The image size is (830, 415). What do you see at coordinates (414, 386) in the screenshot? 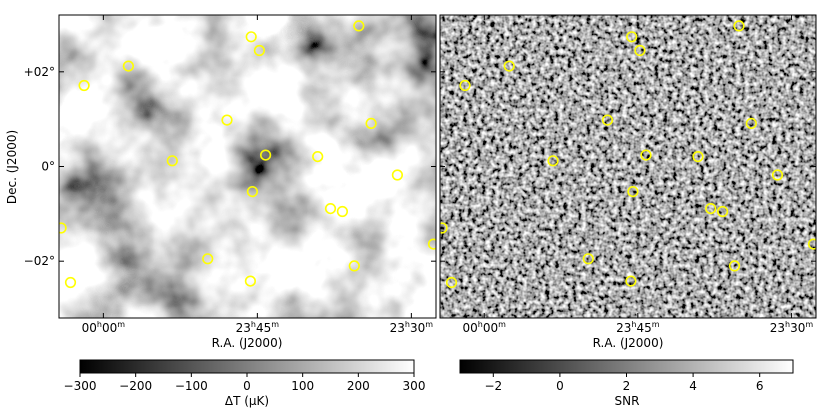
I see `temperature-colorbar-tick-label: 300` at bounding box center [414, 386].